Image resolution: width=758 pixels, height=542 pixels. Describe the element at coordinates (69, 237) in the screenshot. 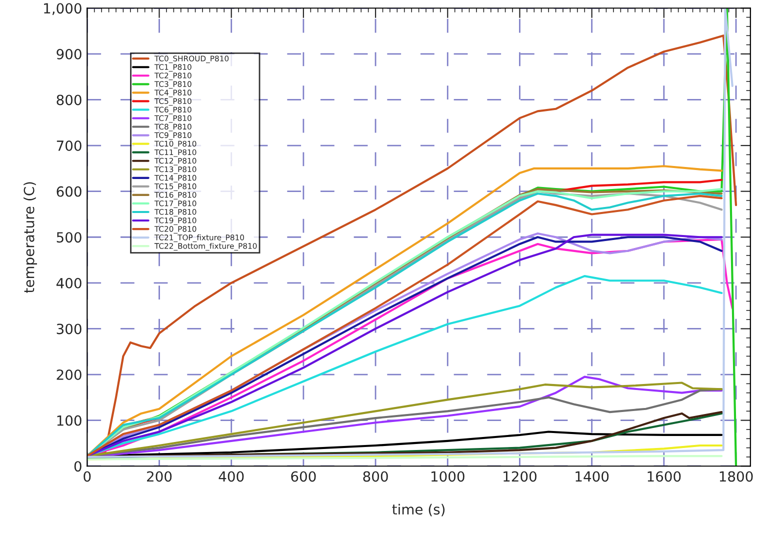

I see `y-tick-label: 500` at that location.